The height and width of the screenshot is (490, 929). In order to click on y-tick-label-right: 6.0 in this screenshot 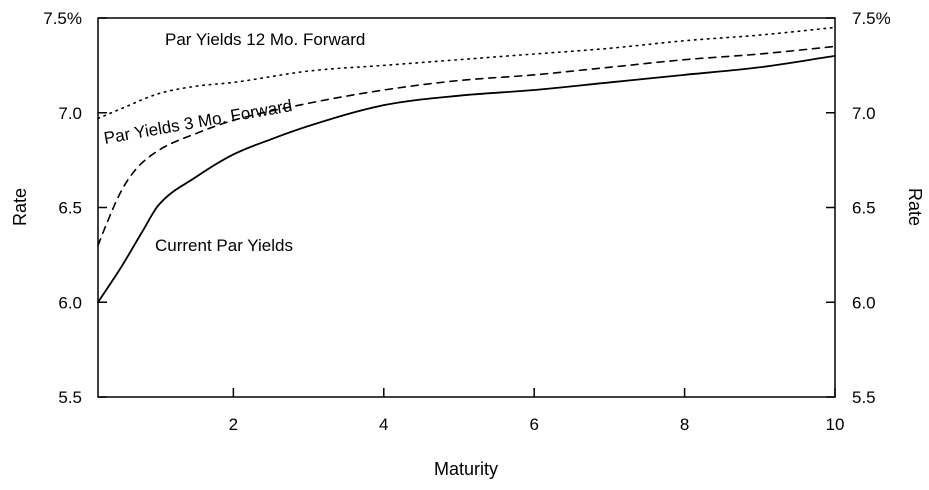, I will do `click(864, 302)`.